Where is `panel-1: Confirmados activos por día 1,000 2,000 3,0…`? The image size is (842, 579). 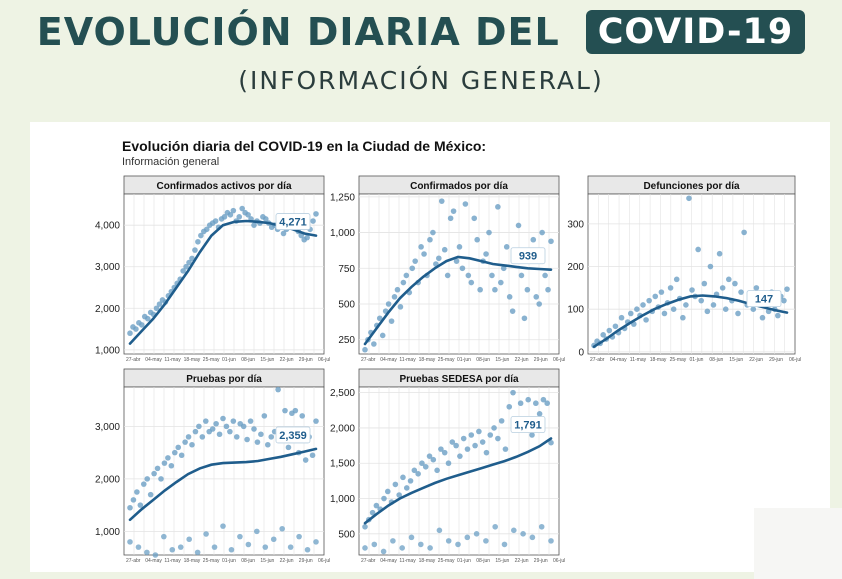 panel-1: Confirmados activos por día 1,000 2,000 3,0… is located at coordinates (212, 269).